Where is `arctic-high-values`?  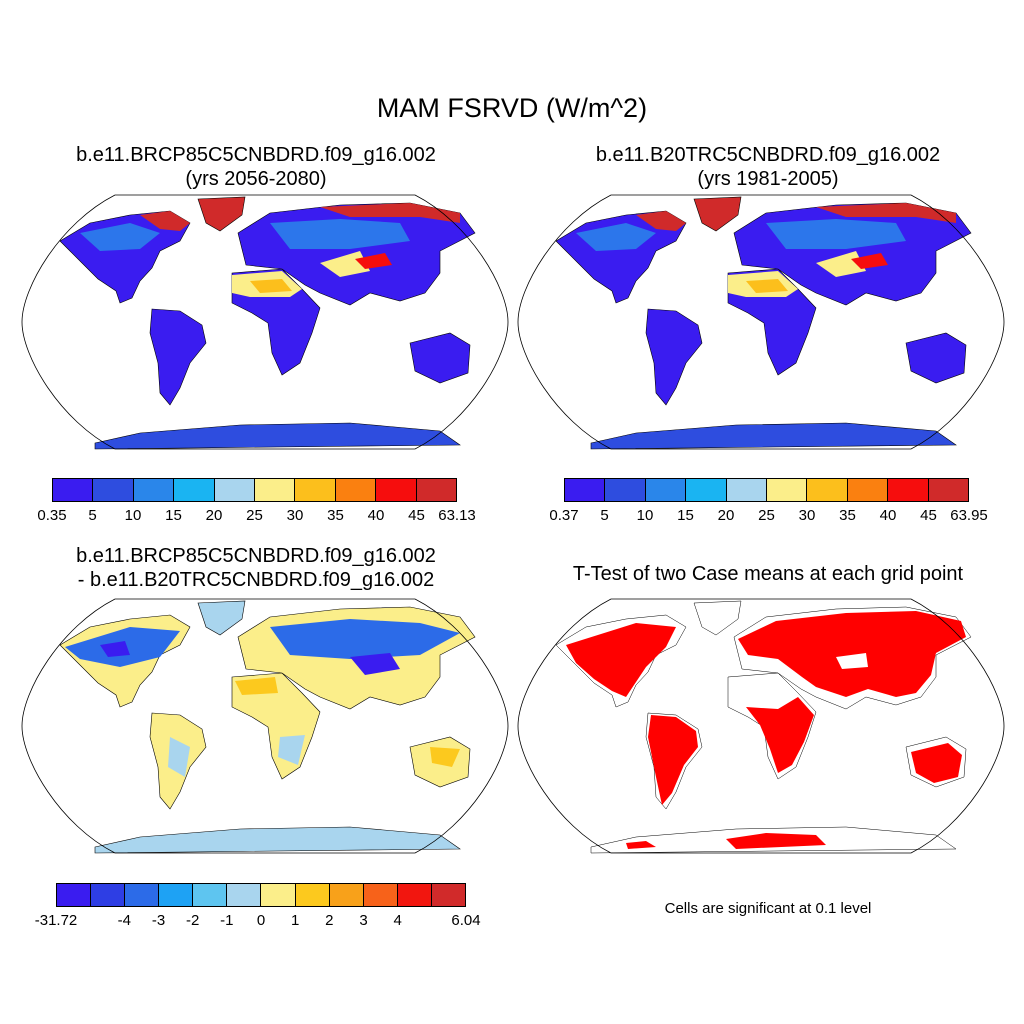 arctic-high-values is located at coordinates (796, 217).